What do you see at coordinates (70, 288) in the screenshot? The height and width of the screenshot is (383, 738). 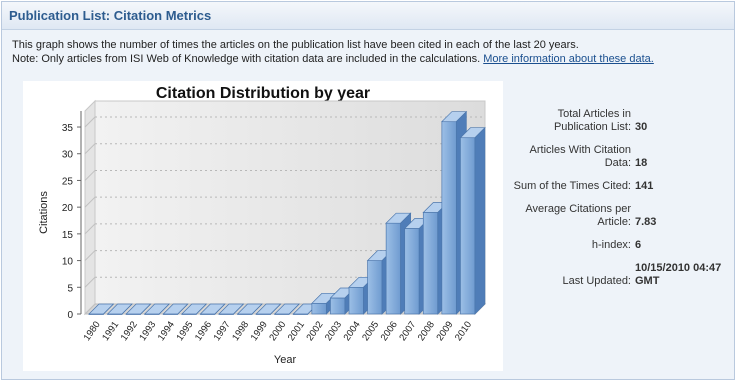 I see `y-tick-label: 5` at bounding box center [70, 288].